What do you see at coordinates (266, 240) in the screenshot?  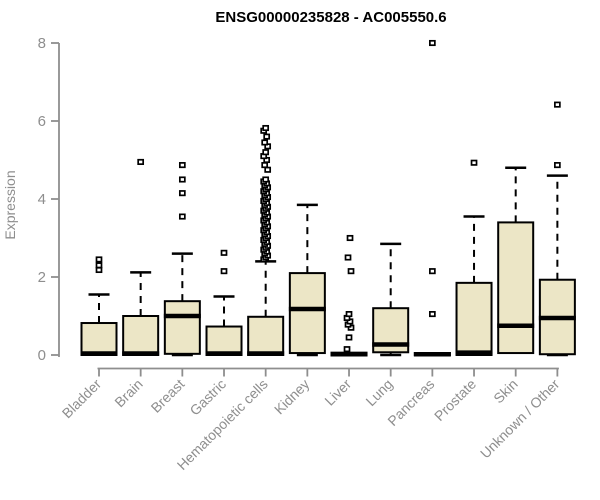 I see `box-hematopoietic-cells` at bounding box center [266, 240].